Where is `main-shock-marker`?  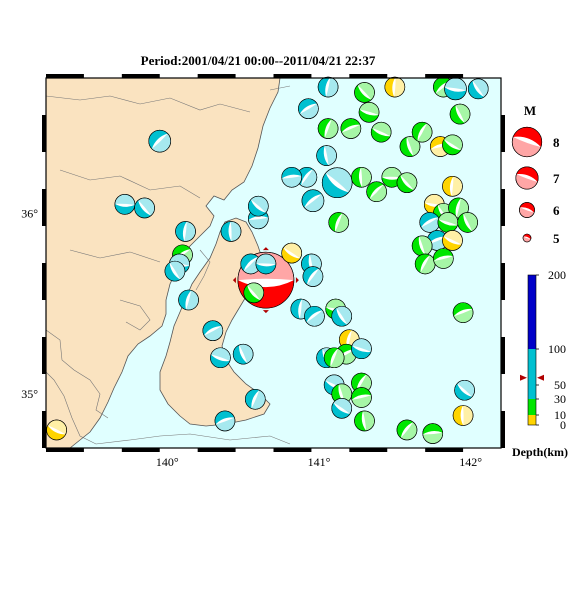
main-shock-marker is located at coordinates (297, 280).